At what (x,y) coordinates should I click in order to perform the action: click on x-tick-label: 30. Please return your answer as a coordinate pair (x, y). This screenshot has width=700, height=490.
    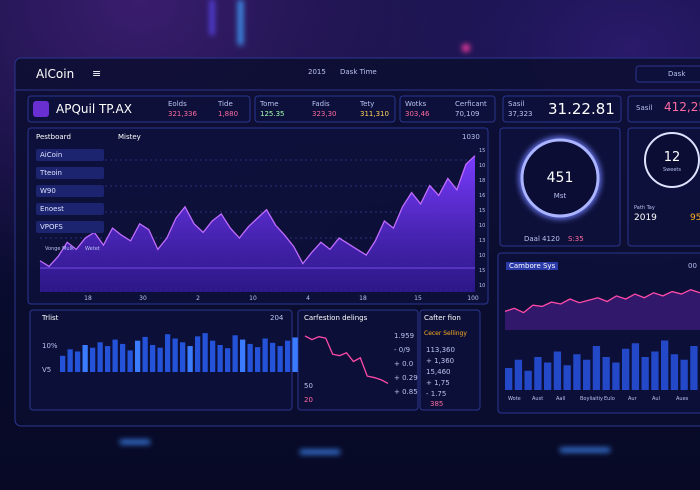
    Looking at the image, I should click on (143, 298).